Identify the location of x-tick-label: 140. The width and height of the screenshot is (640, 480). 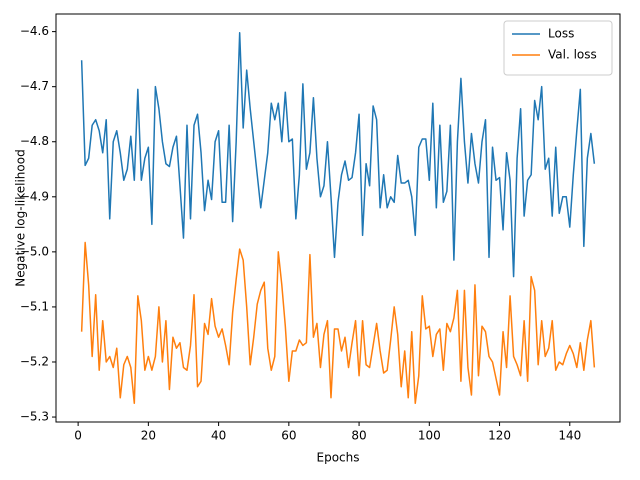
(569, 436).